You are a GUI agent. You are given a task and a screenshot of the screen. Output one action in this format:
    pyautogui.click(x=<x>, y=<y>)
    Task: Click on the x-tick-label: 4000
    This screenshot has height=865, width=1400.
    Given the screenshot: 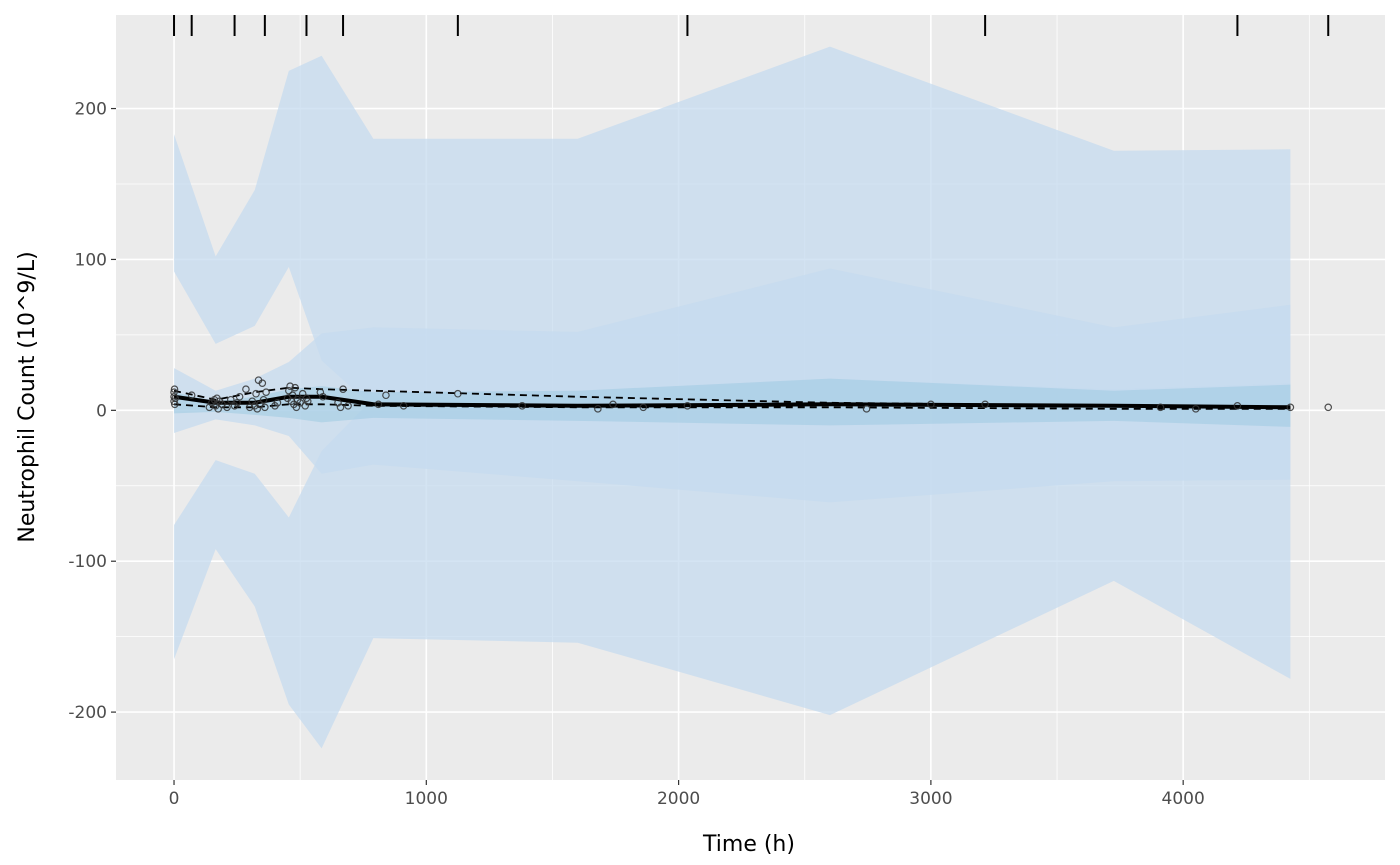 What is the action you would take?
    pyautogui.click(x=1183, y=799)
    